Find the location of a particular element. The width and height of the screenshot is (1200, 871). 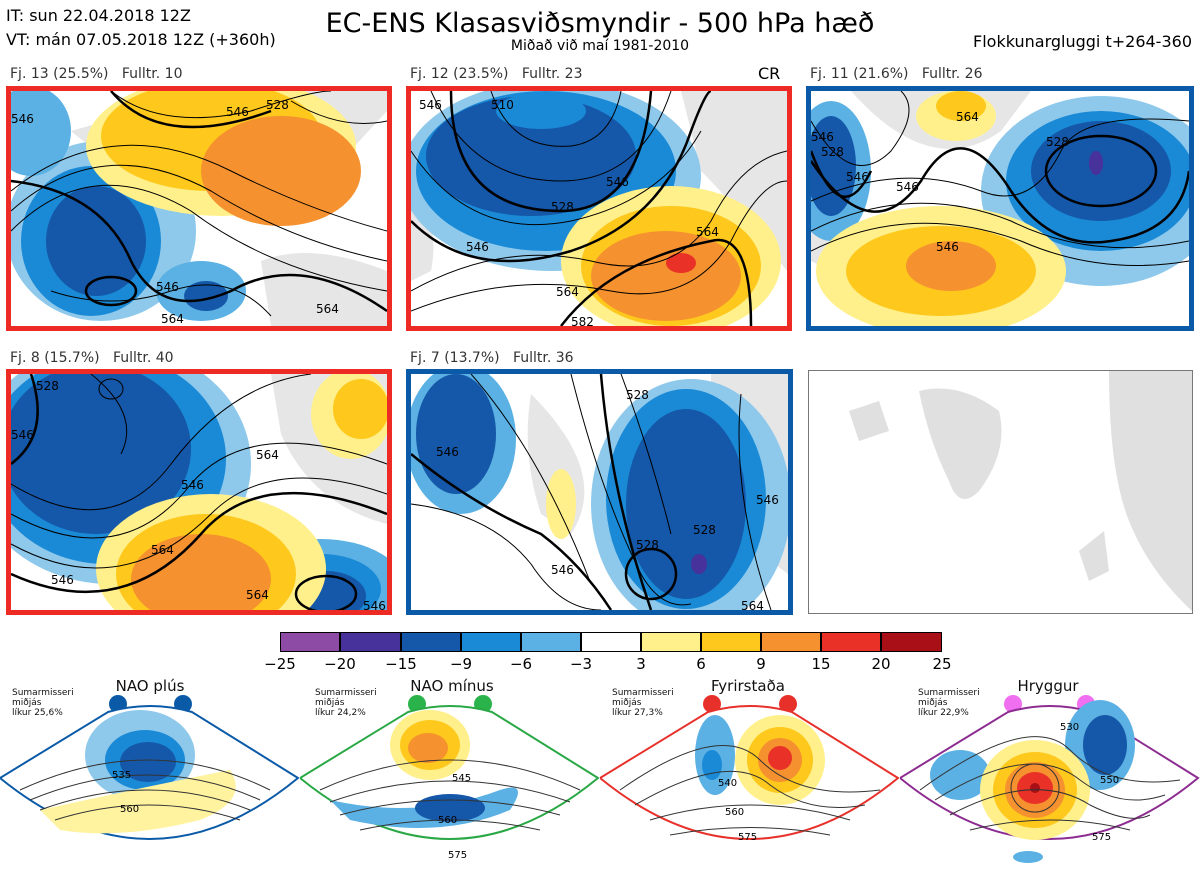

colorbar-tick-label: −25 is located at coordinates (280, 664).